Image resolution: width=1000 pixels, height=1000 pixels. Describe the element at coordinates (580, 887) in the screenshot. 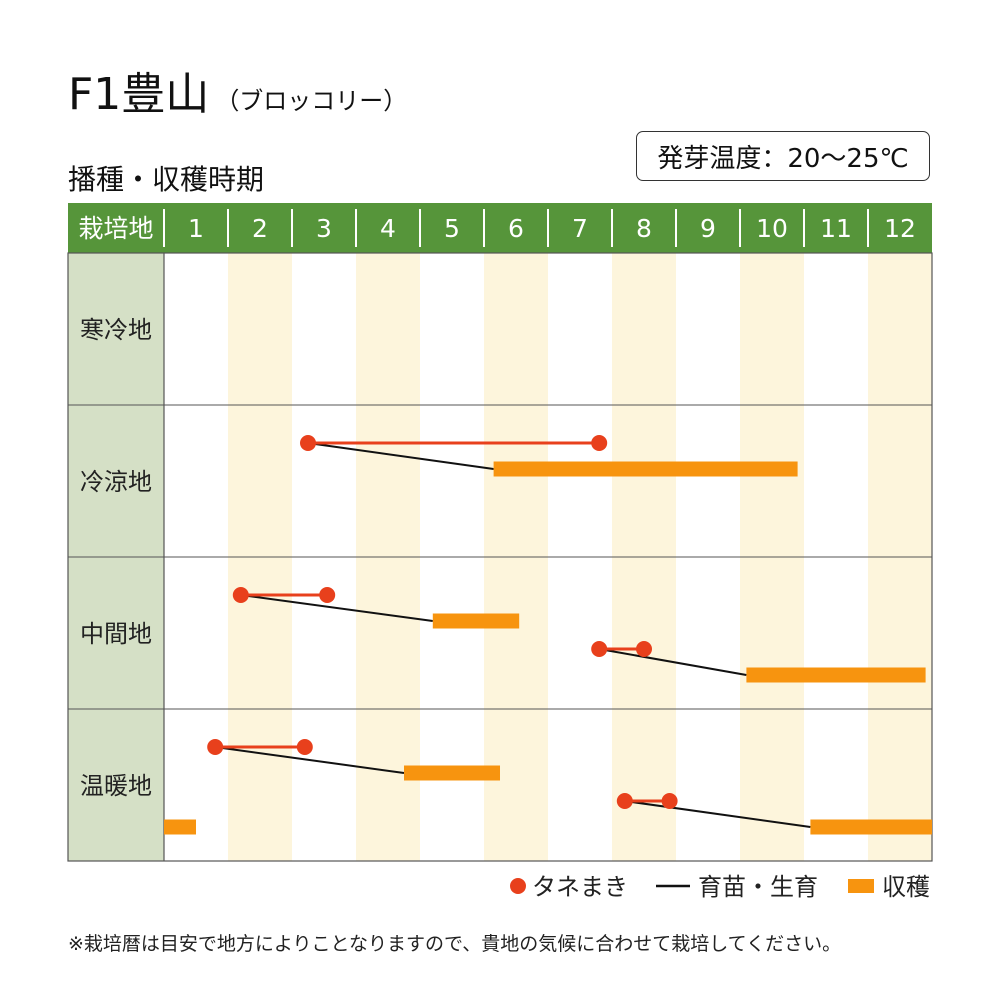

I see `legend-sowing-label: タネまき` at that location.